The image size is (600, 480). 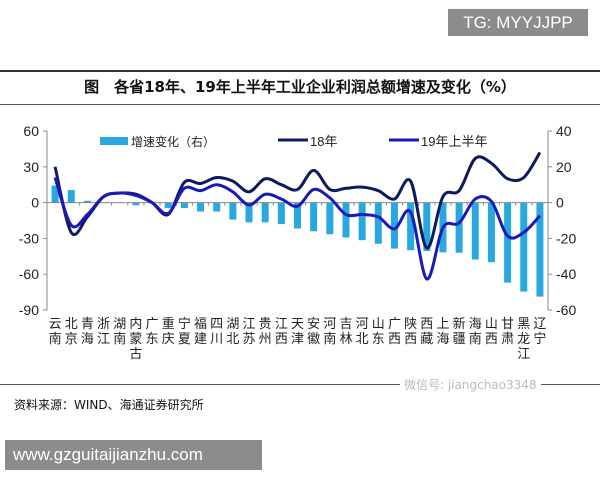 I want to click on left-tick-label: -60, so click(x=29, y=274).